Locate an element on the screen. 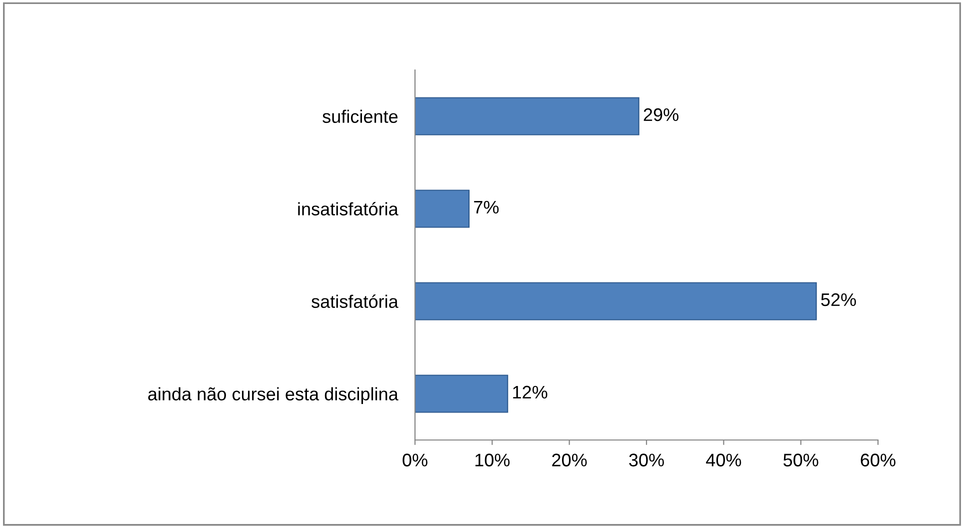  x-tick-label: 0% is located at coordinates (415, 460).